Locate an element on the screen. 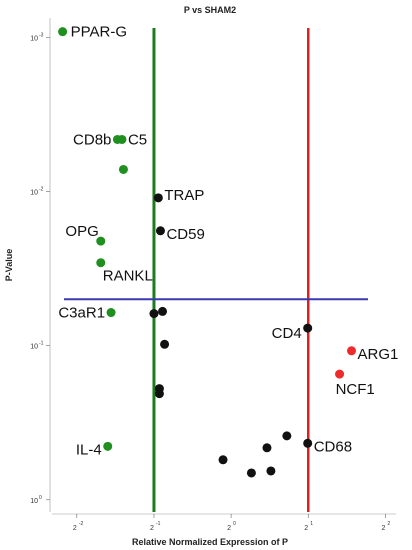 This screenshot has height=550, width=412. point-label: C5 is located at coordinates (137, 139).